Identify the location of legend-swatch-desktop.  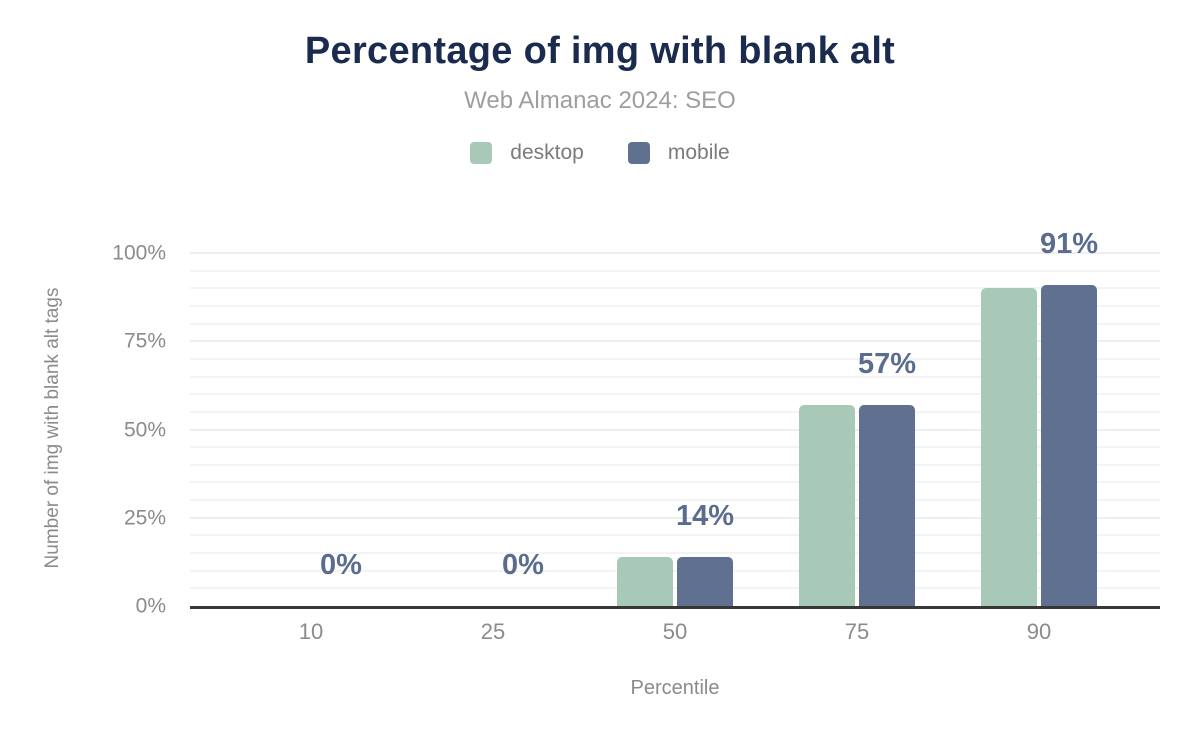
(481, 153).